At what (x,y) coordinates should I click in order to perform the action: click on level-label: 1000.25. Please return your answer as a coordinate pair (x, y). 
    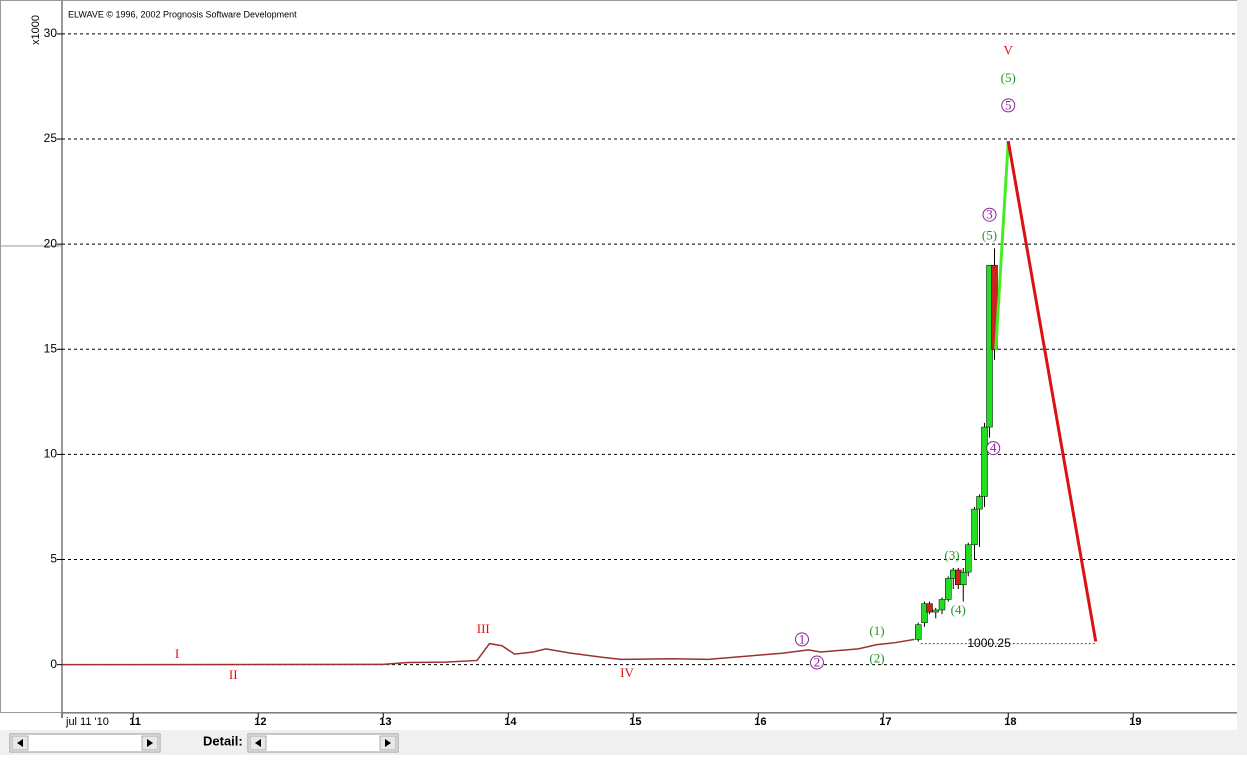
    Looking at the image, I should click on (989, 643).